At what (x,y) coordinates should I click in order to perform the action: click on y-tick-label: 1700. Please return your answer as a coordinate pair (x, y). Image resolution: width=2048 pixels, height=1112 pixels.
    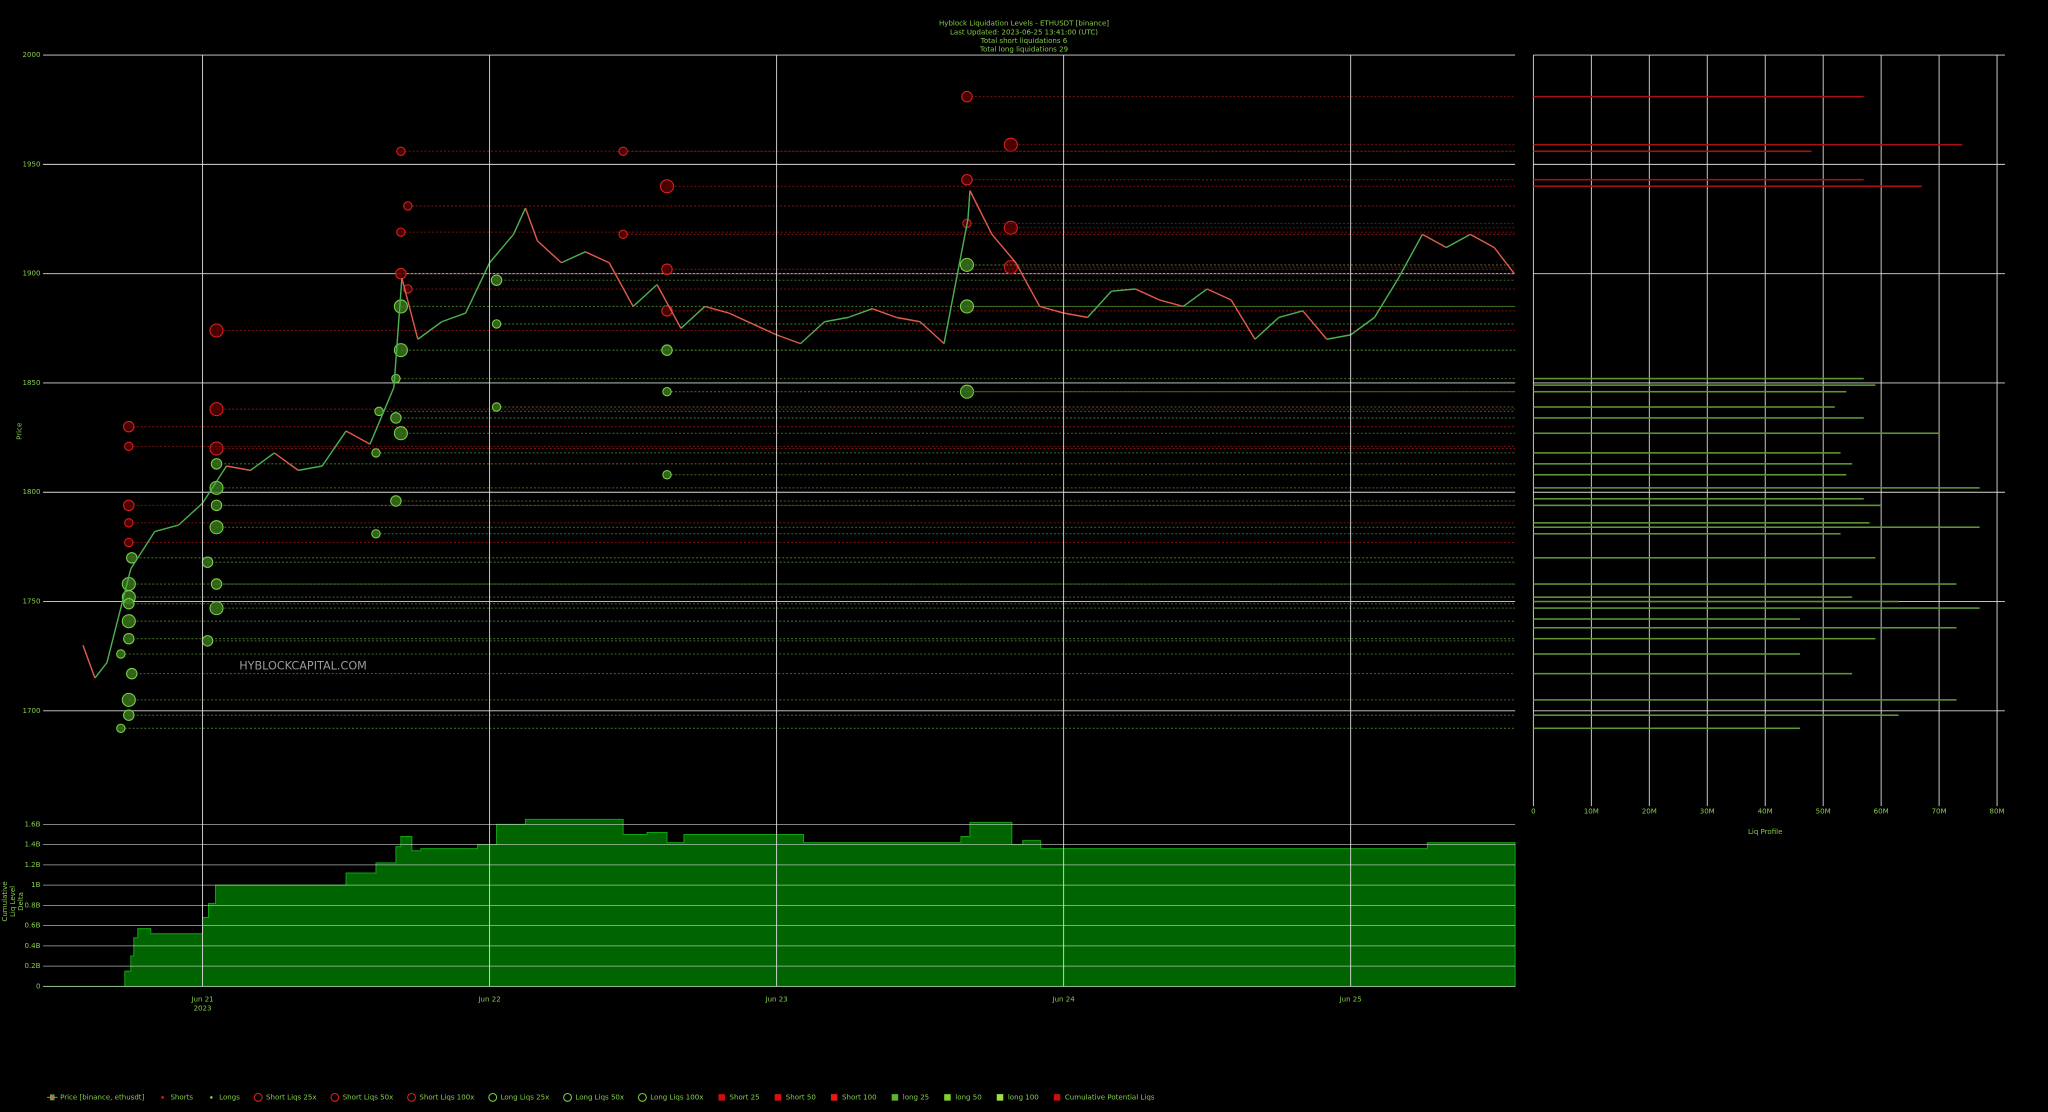
    Looking at the image, I should click on (32, 710).